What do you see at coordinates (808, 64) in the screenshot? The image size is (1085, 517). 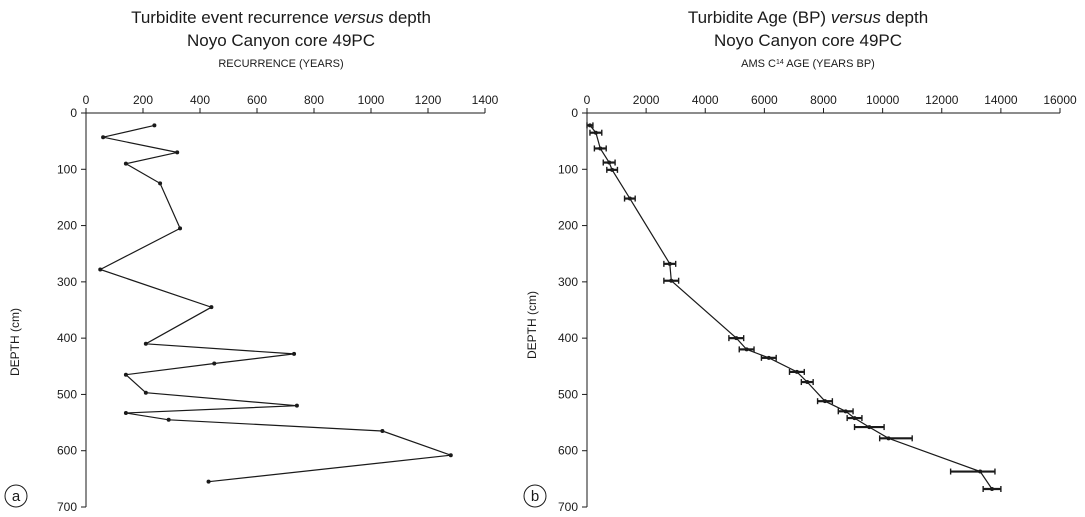 I see `chart-b-x-axis-title: AMS C14 AGE (YEARS BP)` at bounding box center [808, 64].